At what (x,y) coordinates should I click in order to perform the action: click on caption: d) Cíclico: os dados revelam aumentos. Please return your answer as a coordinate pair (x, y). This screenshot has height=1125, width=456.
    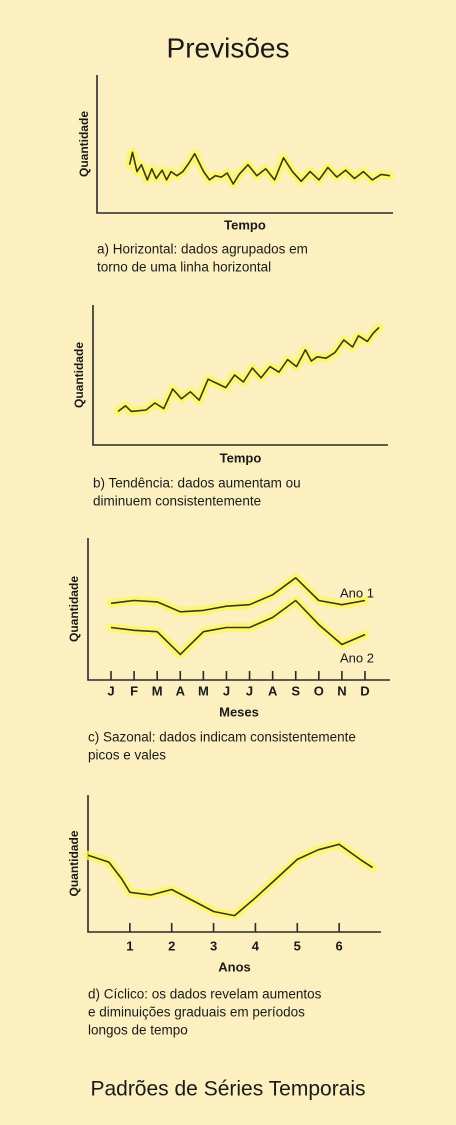
    Looking at the image, I should click on (205, 994).